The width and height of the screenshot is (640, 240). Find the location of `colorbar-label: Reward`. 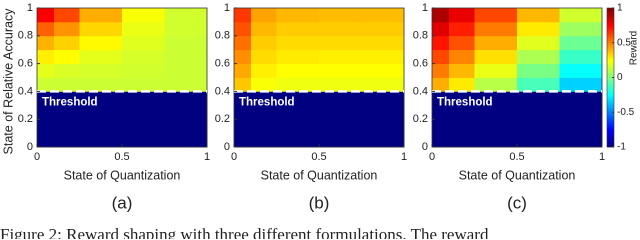

colorbar-label: Reward is located at coordinates (634, 48).